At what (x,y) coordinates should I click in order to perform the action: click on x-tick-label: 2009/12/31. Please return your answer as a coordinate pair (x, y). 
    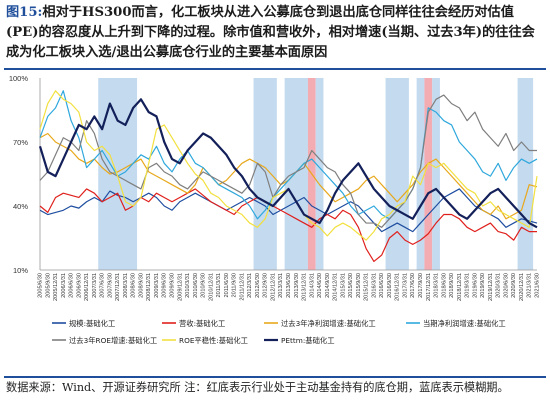
    Looking at the image, I should click on (180, 287).